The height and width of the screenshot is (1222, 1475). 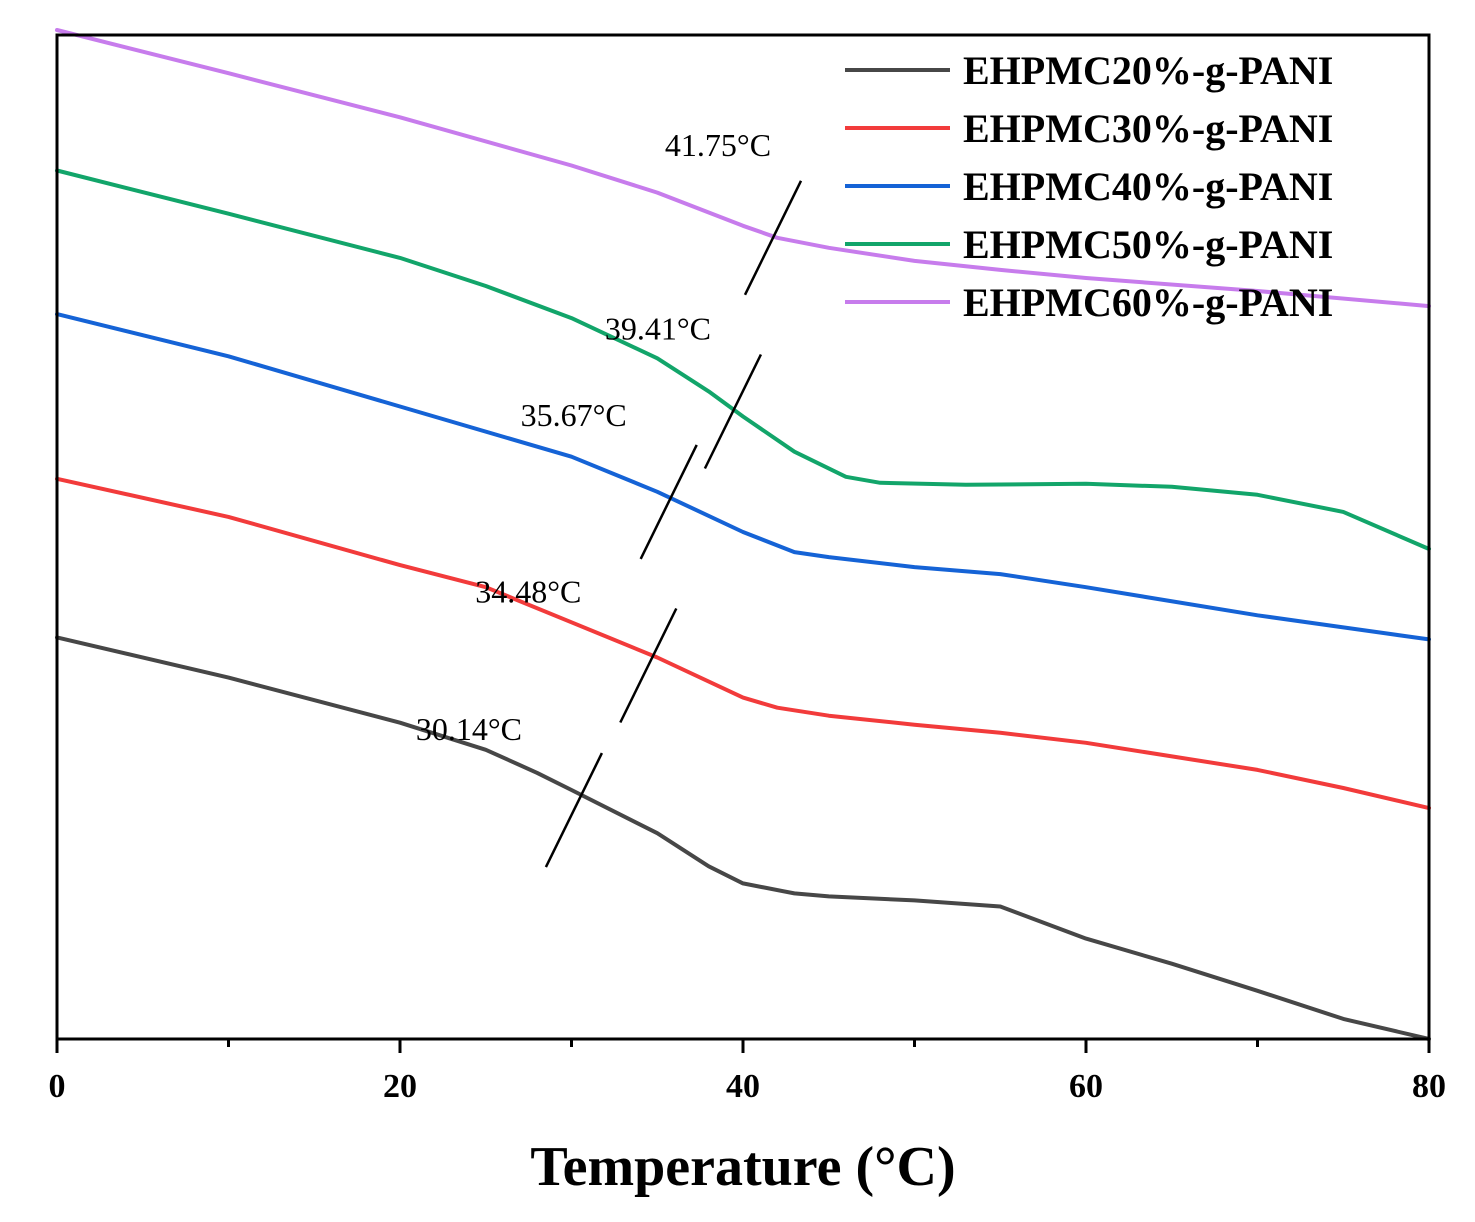 What do you see at coordinates (718, 145) in the screenshot?
I see `tg-label-0: 41.75°C` at bounding box center [718, 145].